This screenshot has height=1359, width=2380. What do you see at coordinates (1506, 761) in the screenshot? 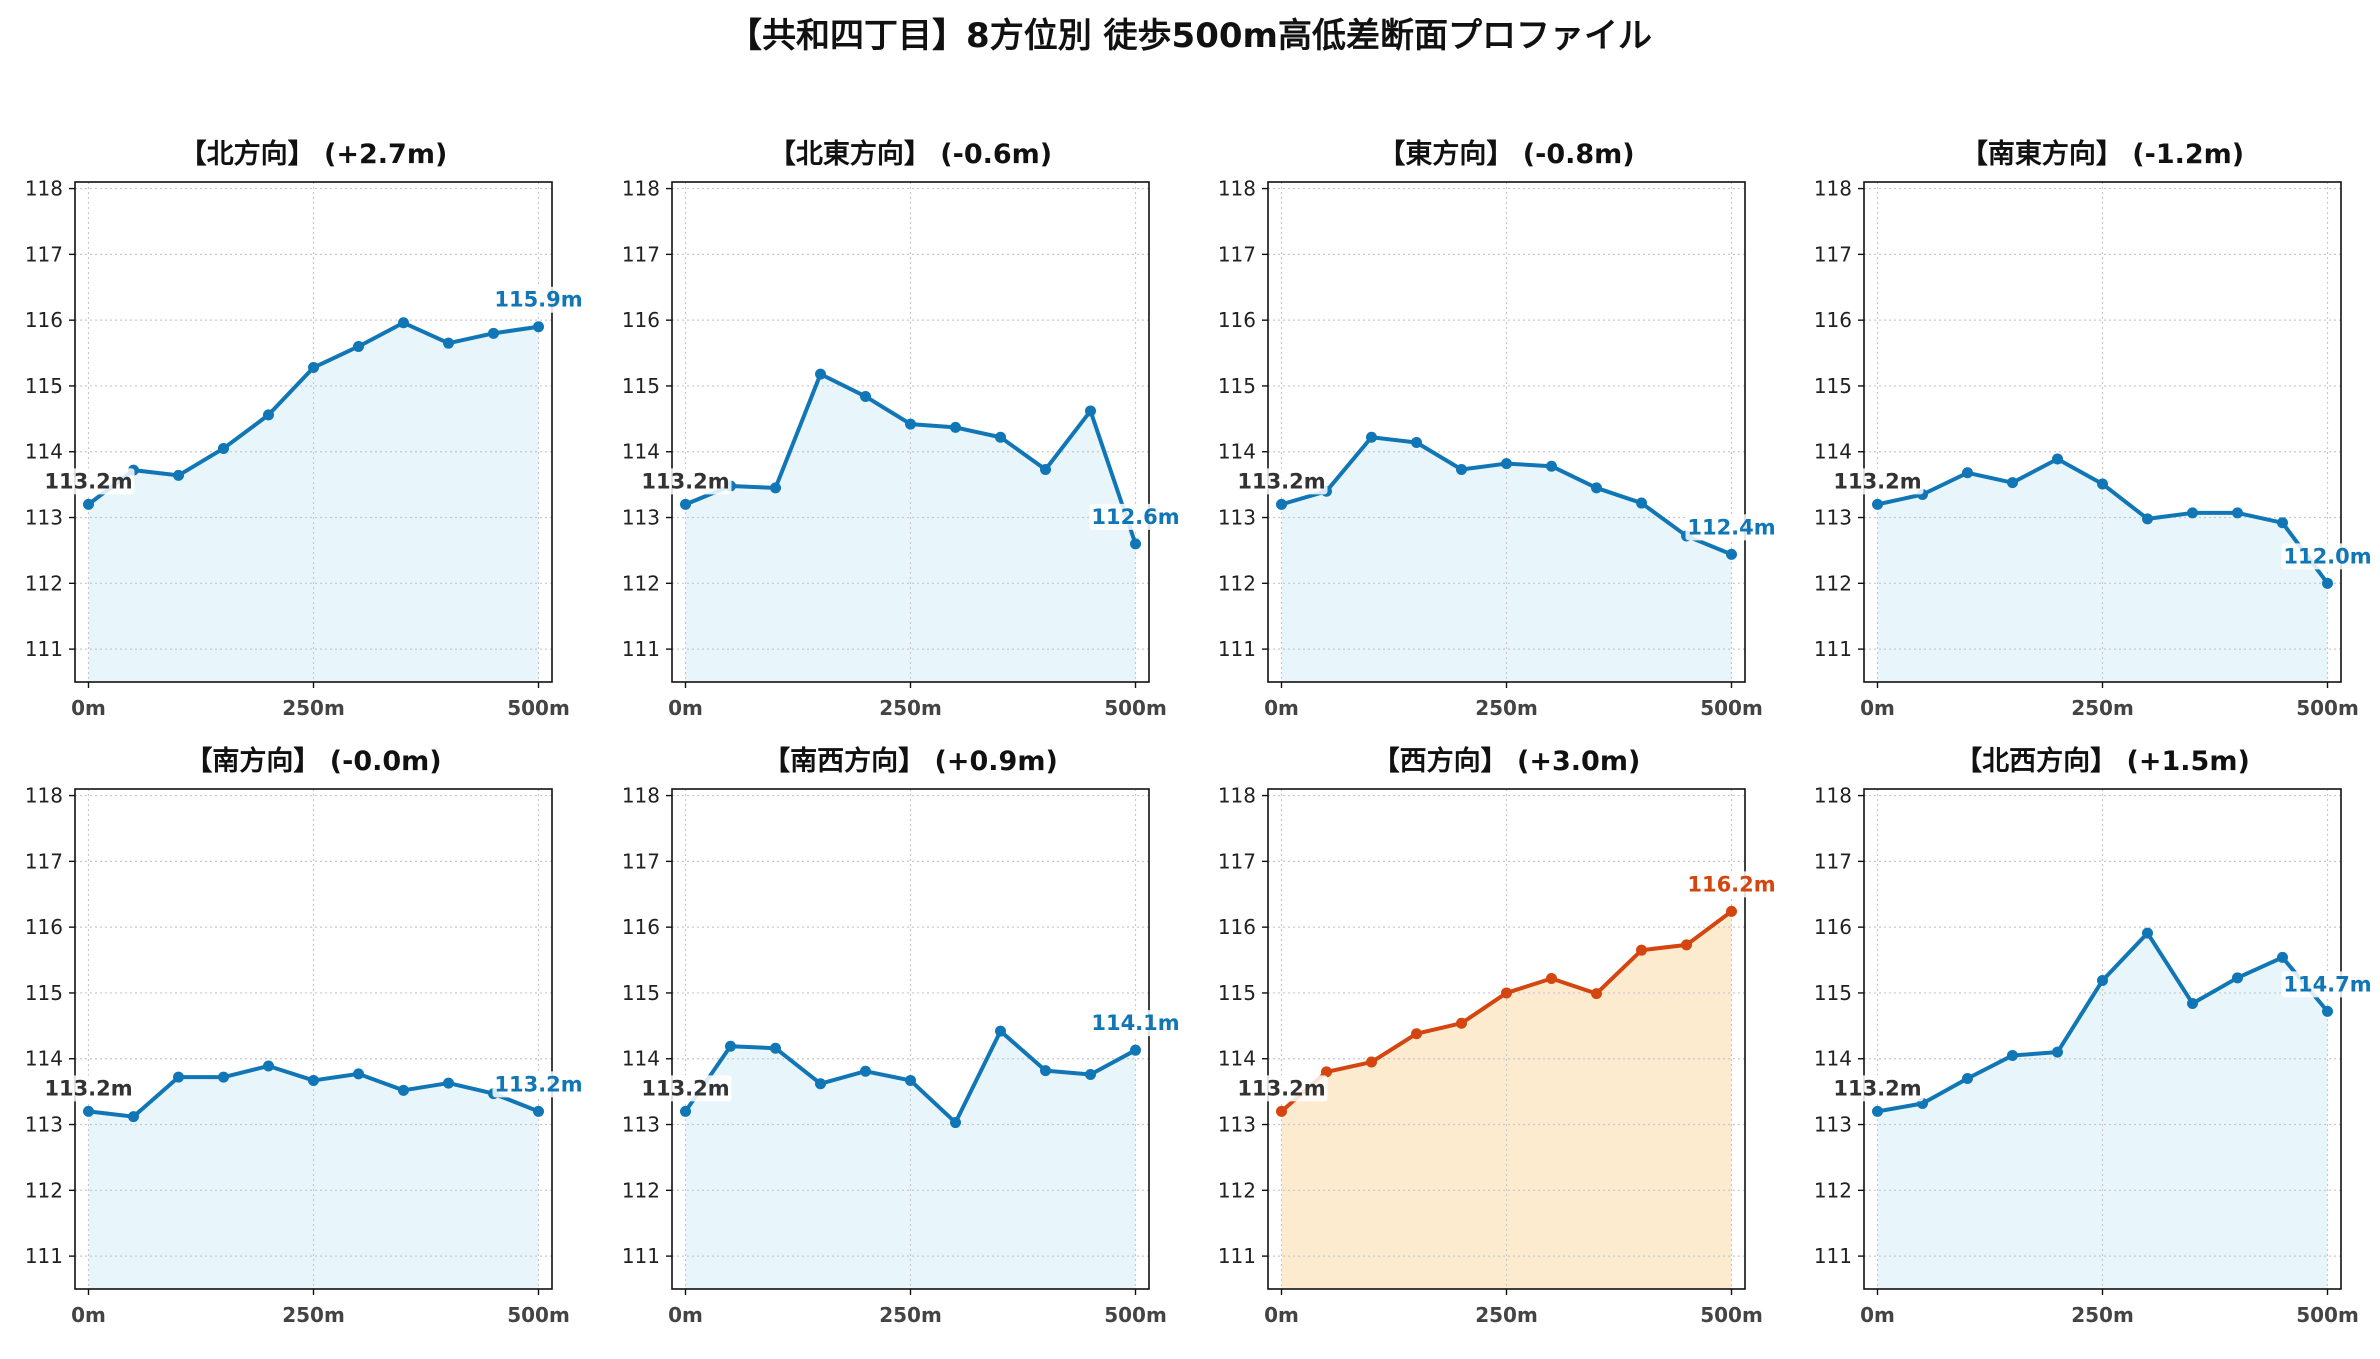
I see `panel-title: 【西方向】 (+3.0m)` at bounding box center [1506, 761].